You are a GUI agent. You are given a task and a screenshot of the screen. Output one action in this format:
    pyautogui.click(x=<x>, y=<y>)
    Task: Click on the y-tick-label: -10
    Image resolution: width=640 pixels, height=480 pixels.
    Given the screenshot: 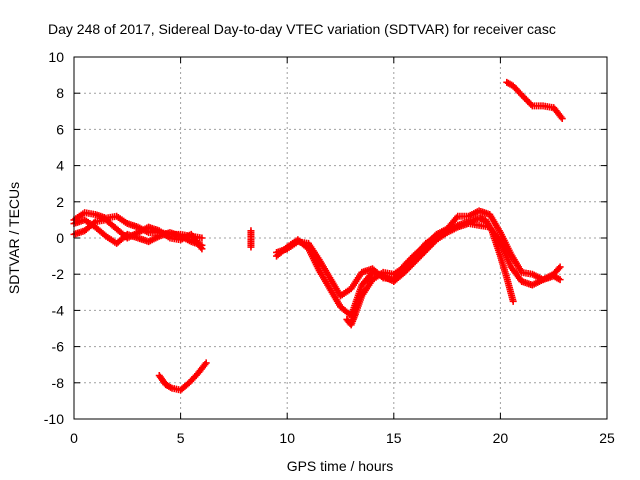 What is the action you would take?
    pyautogui.click(x=54, y=419)
    